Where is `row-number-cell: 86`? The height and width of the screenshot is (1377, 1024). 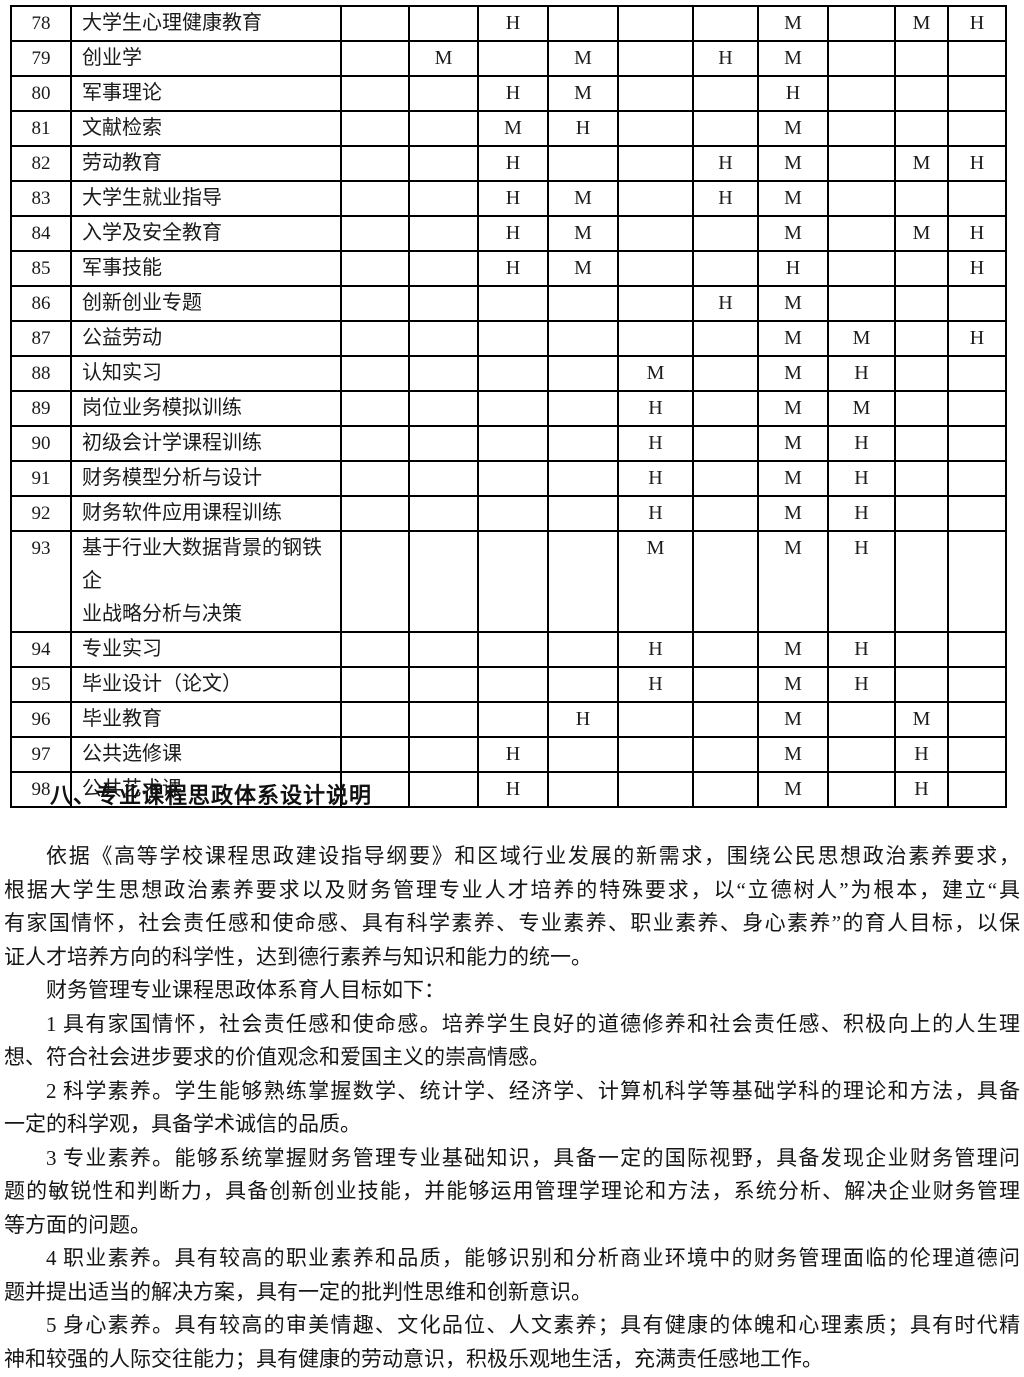
row-number-cell: 86 is located at coordinates (41, 303).